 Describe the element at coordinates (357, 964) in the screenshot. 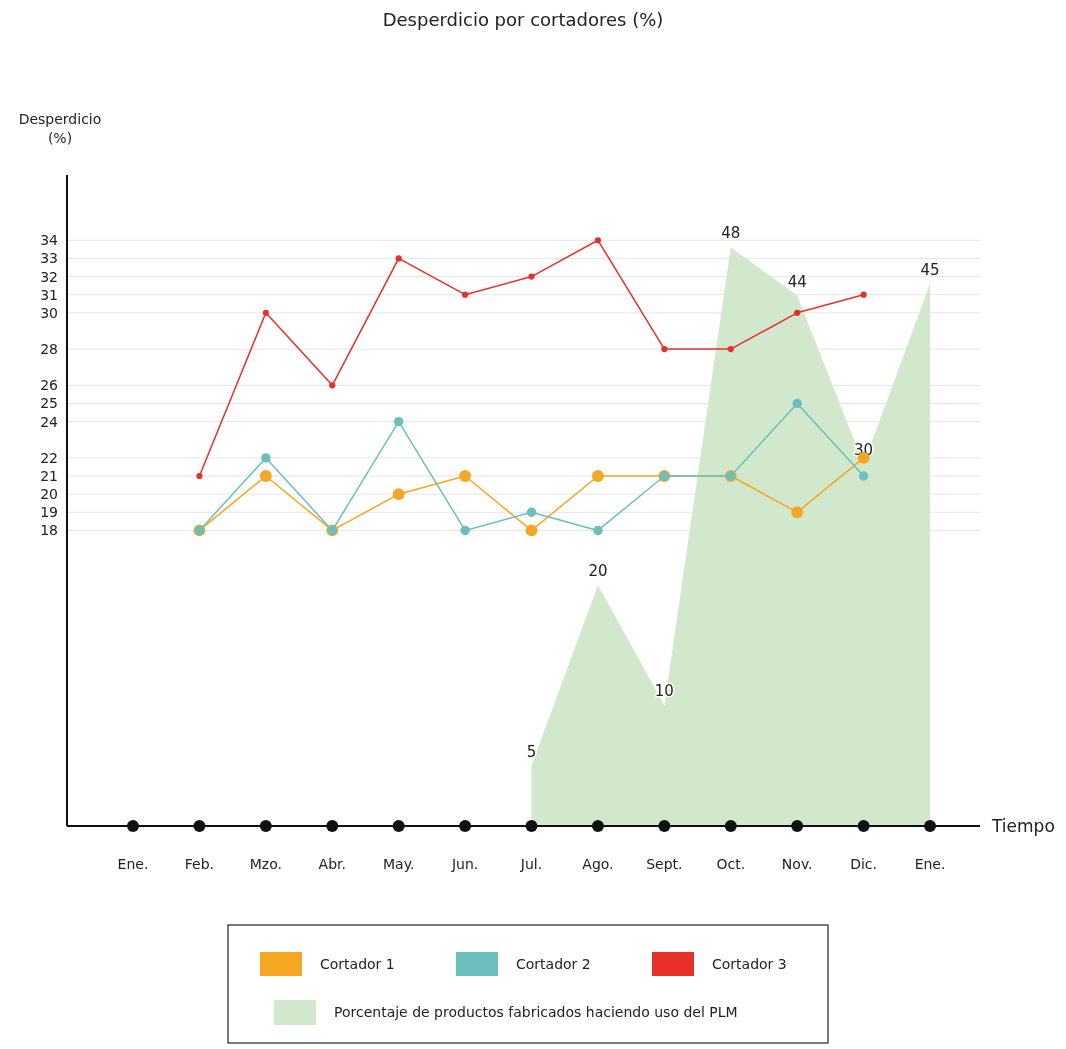

I see `legend-label: Cortador 1` at that location.